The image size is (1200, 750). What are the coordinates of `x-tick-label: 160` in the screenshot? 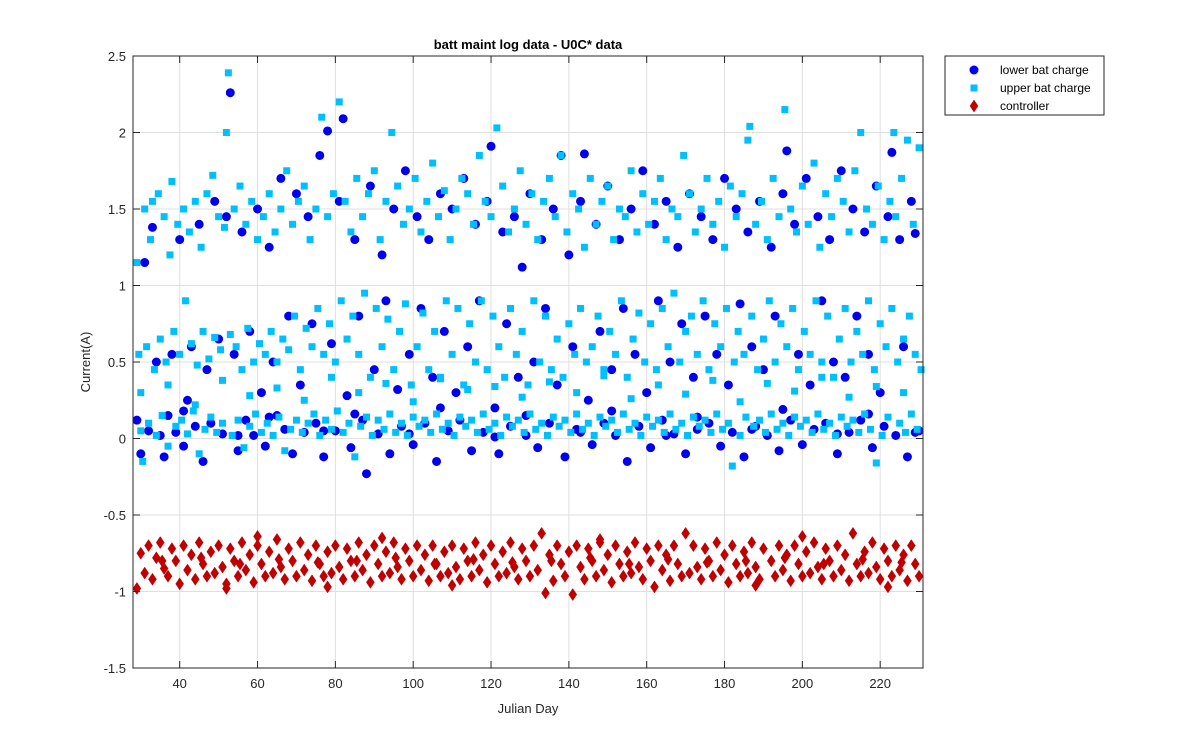 It's located at (647, 683).